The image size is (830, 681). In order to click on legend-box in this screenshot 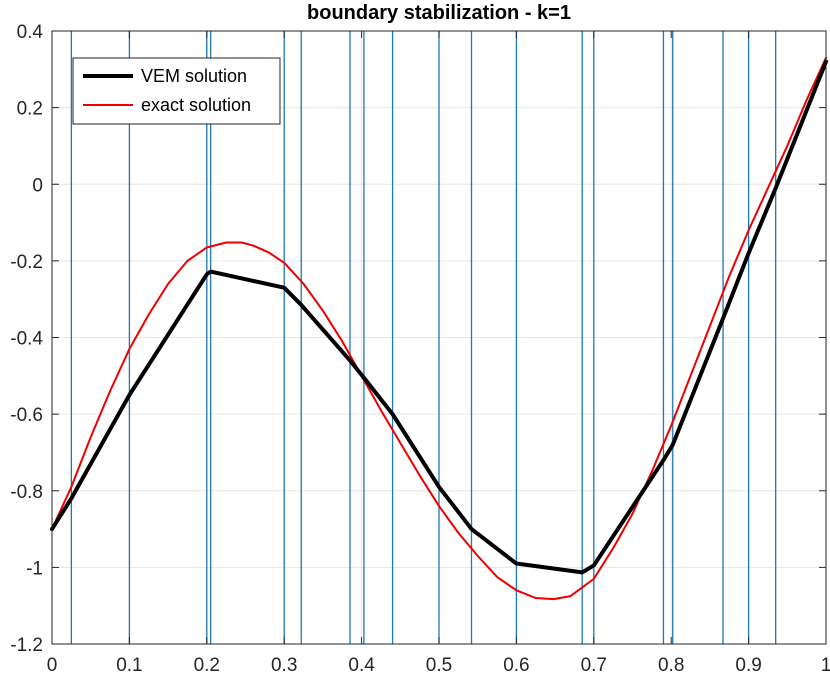, I will do `click(176, 91)`.